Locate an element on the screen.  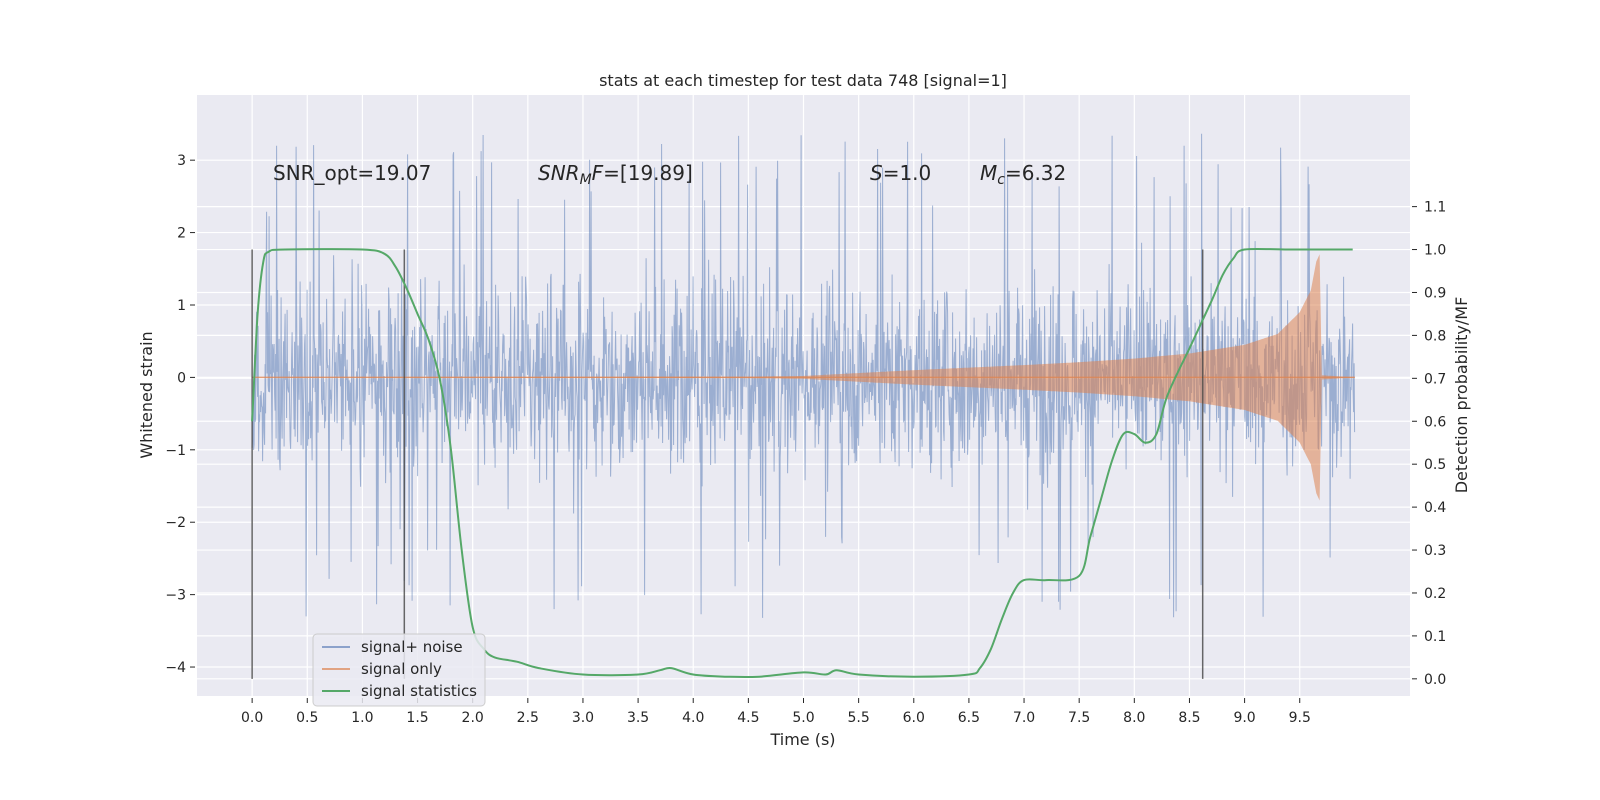
annotation-snr-mf: SNRMF=[19.89] is located at coordinates (615, 174).